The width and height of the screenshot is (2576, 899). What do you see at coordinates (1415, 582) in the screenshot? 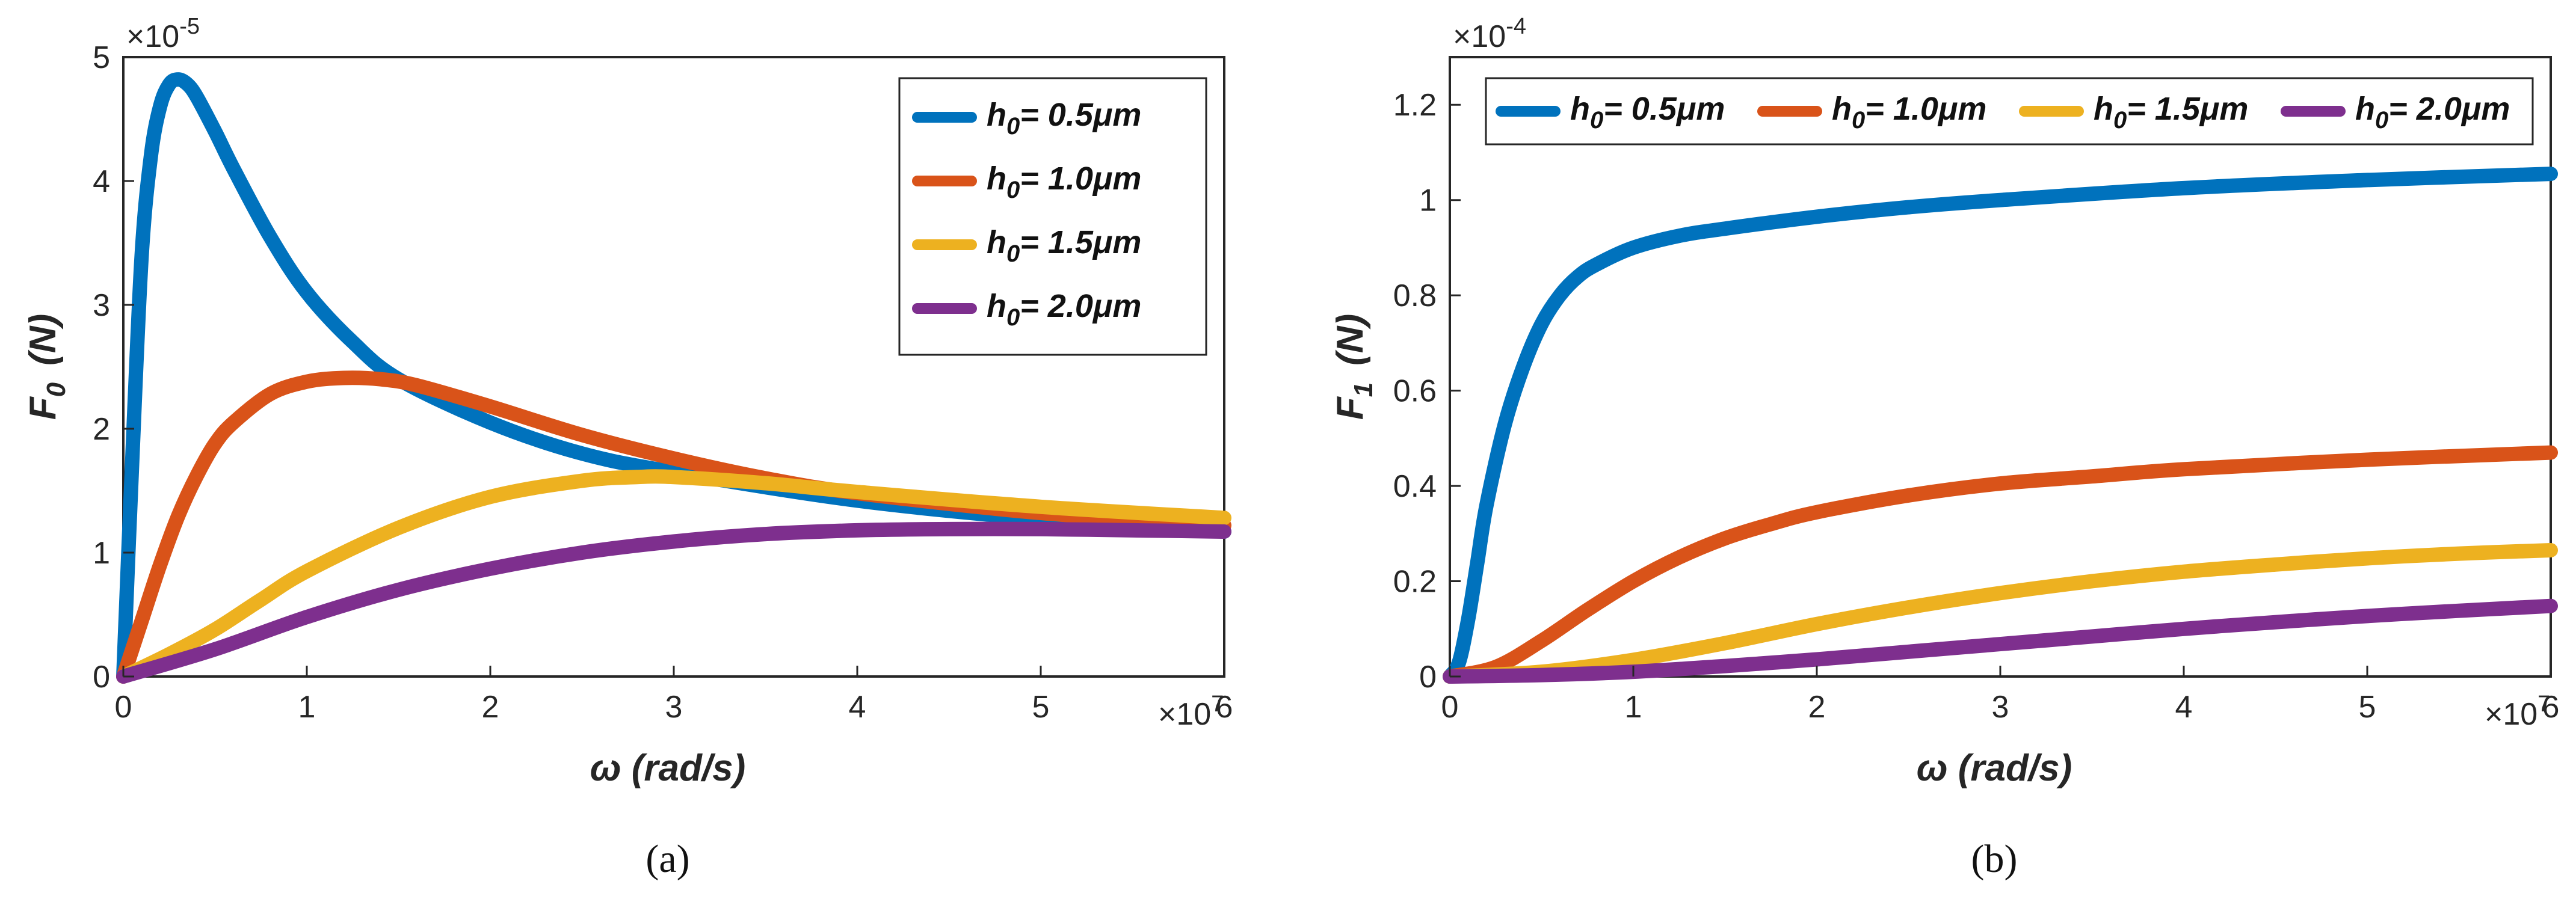
I see `y-tick-label: 0.2` at bounding box center [1415, 582].